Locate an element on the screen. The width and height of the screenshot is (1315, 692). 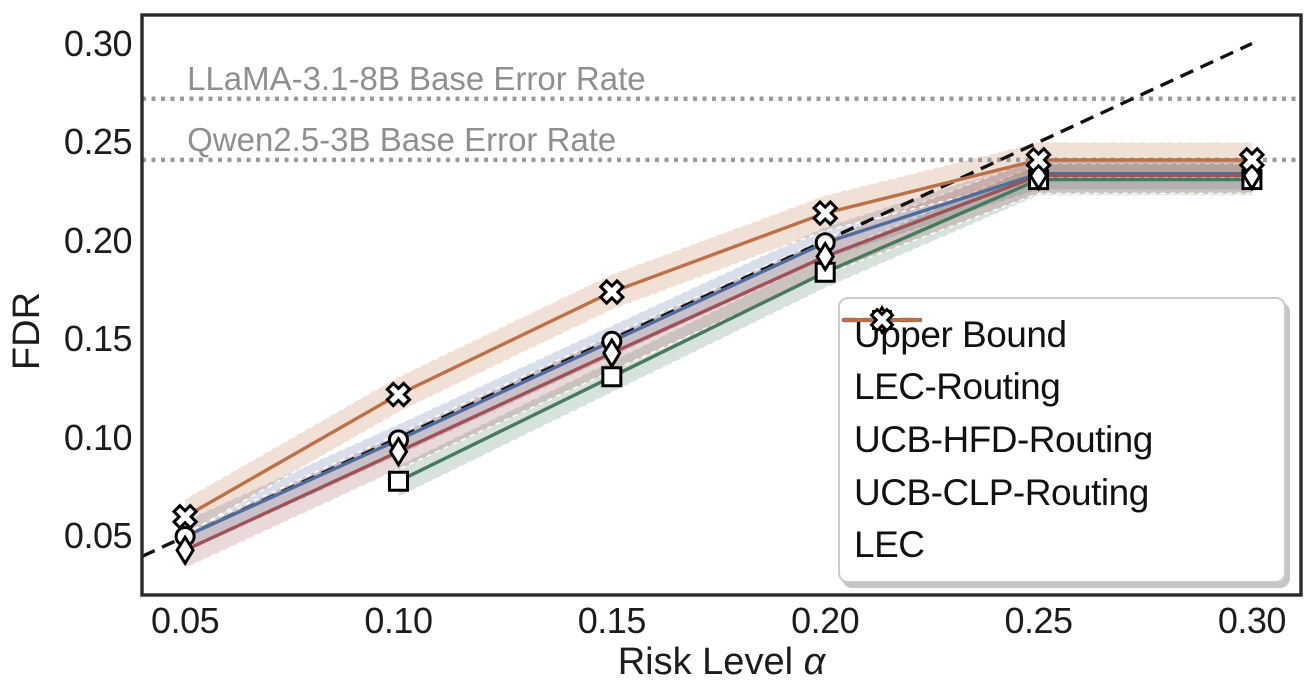
x-tick-label: 0.30 is located at coordinates (1252, 620).